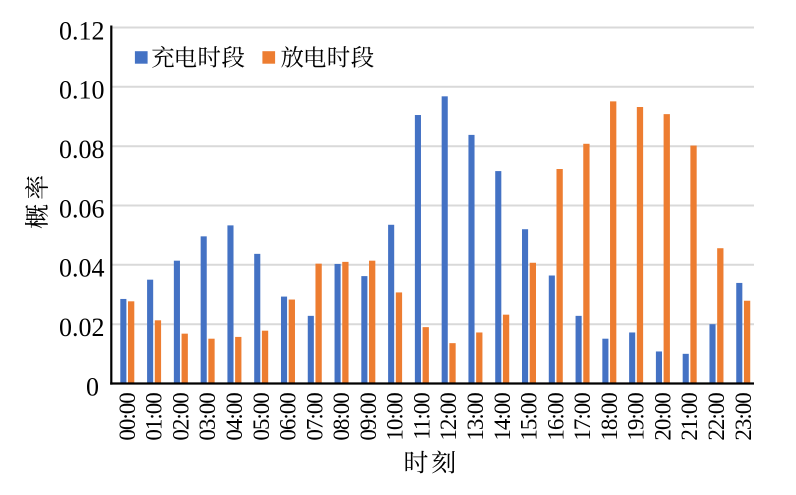 The image size is (796, 495). I want to click on svg-text: 15:00, so click(529, 417).